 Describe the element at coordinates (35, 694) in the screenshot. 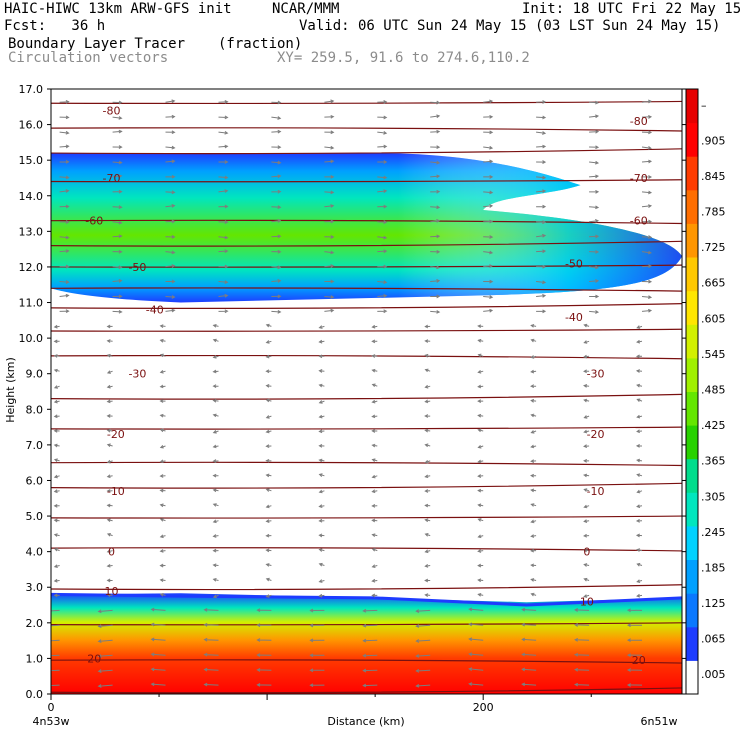

I see `y-tick-label: 0.0` at that location.